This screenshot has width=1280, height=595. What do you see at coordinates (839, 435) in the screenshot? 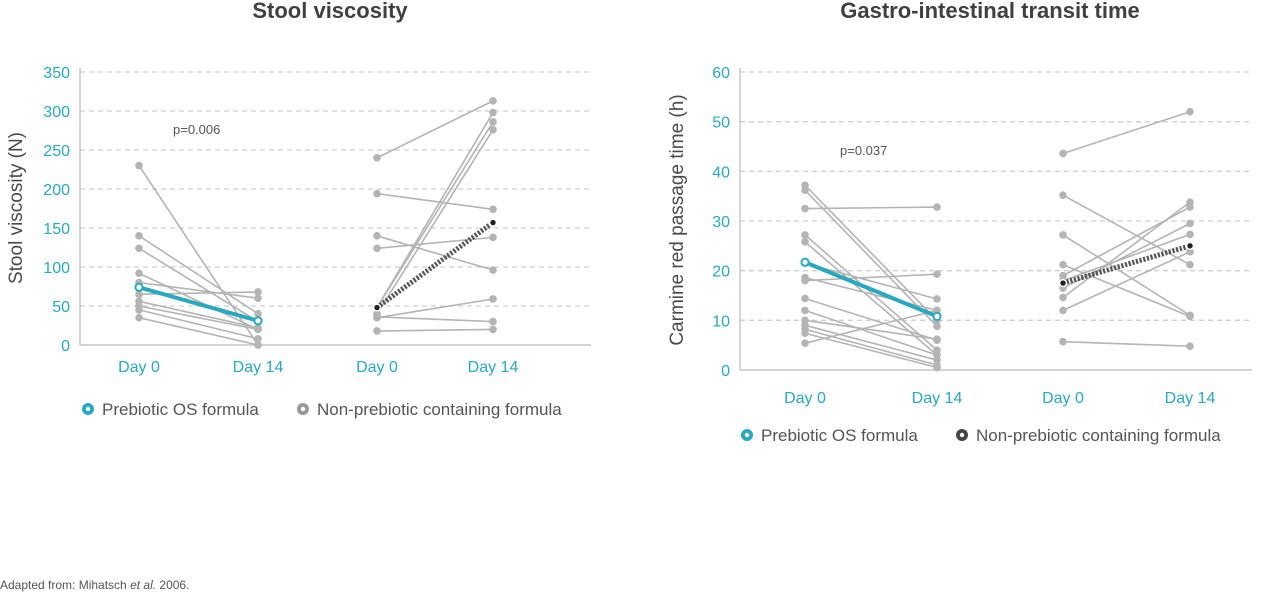
I see `legend-label: Prebiotic OS formula` at bounding box center [839, 435].